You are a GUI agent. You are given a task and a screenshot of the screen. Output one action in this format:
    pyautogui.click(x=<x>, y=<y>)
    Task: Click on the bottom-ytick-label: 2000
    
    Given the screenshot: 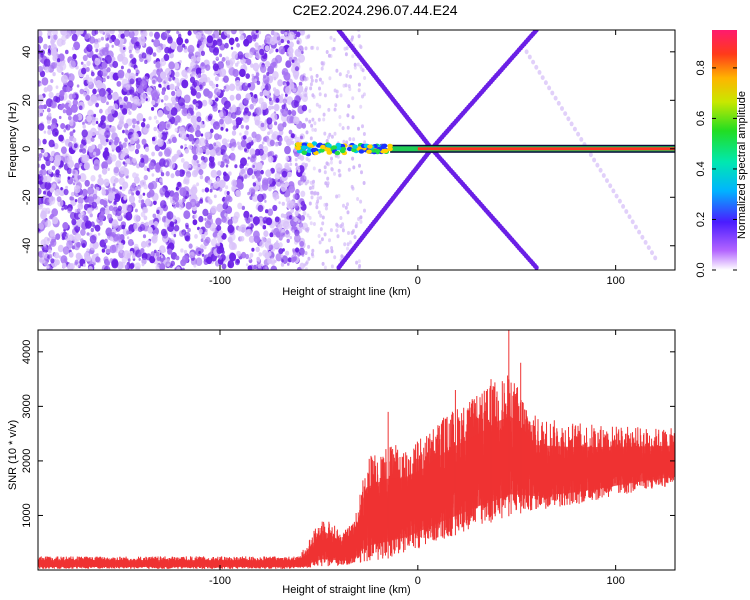 What is the action you would take?
    pyautogui.click(x=27, y=461)
    